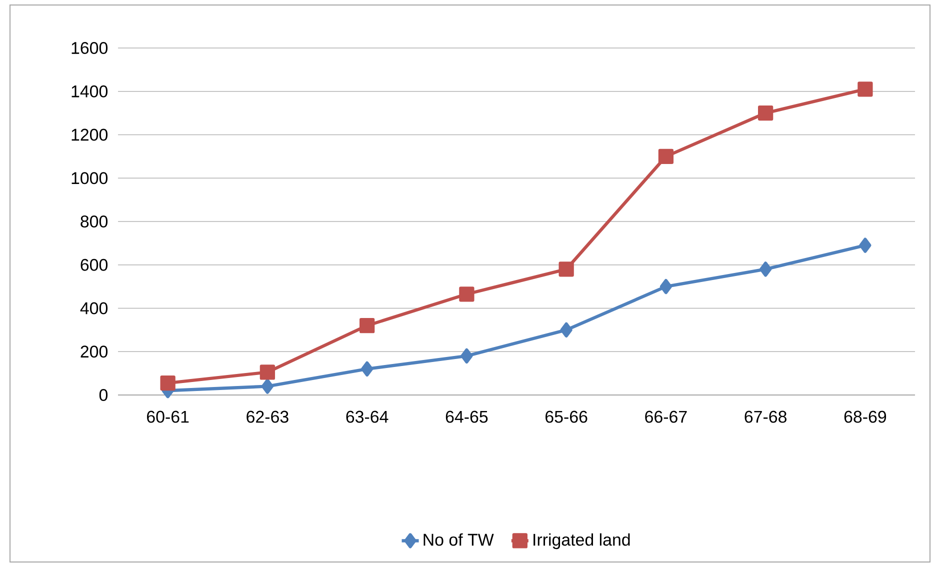 The image size is (934, 566). Describe the element at coordinates (94, 221) in the screenshot. I see `y-tick-label: 800` at that location.